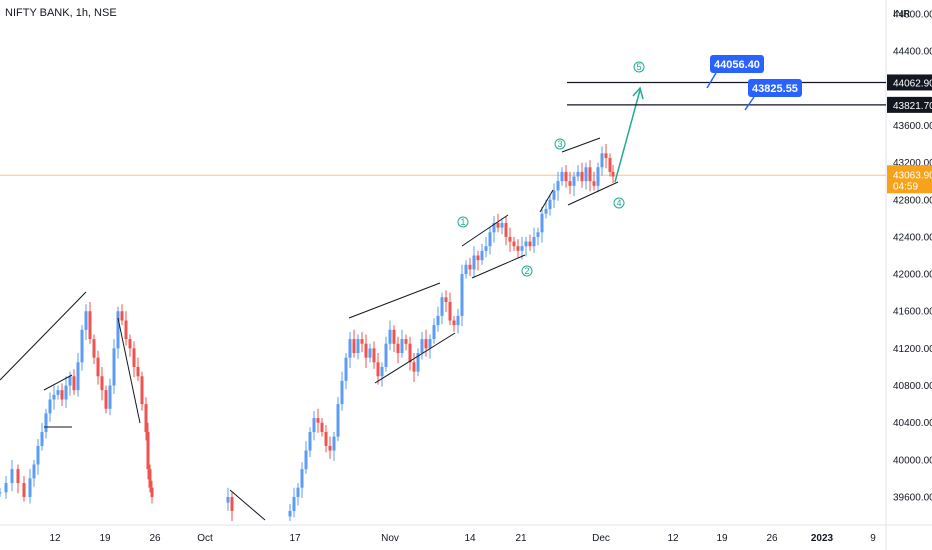 This screenshot has width=932, height=550. Describe the element at coordinates (873, 538) in the screenshot. I see `x-tick-label: 9` at that location.